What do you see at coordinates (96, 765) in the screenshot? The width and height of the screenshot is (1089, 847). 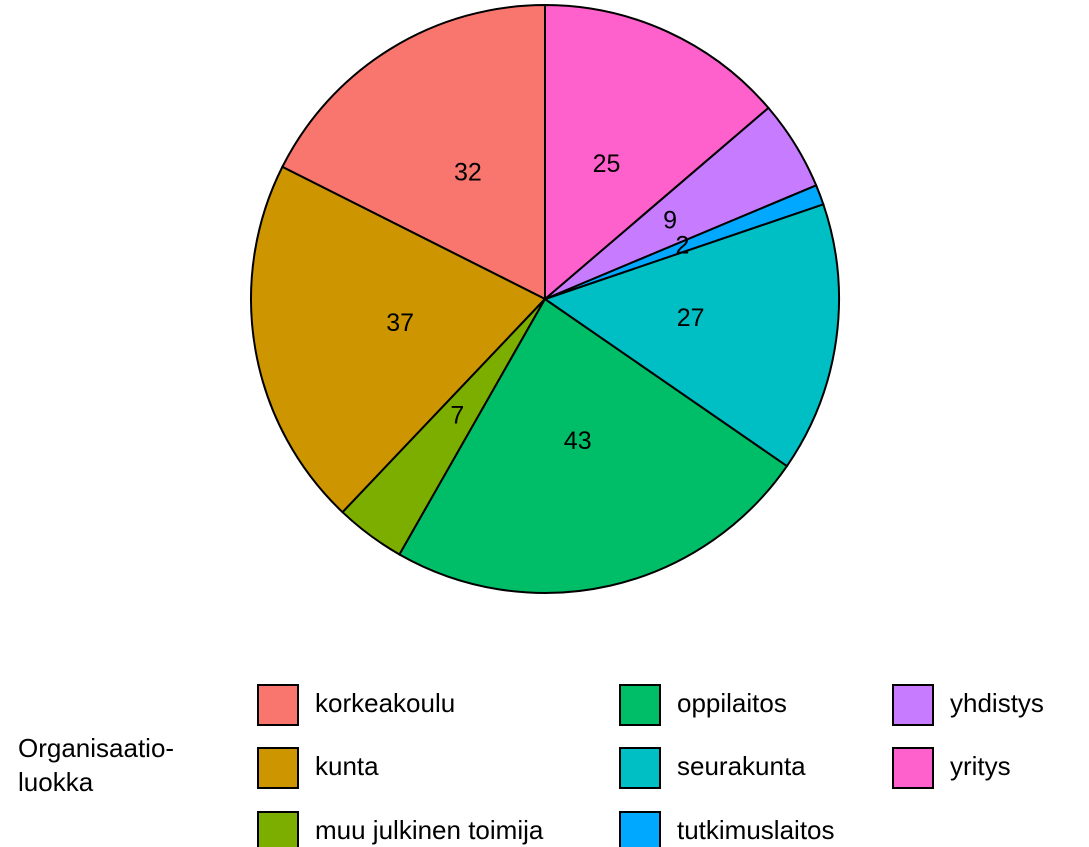 I see `legend-title: Organisaatio-luokka` at bounding box center [96, 765].